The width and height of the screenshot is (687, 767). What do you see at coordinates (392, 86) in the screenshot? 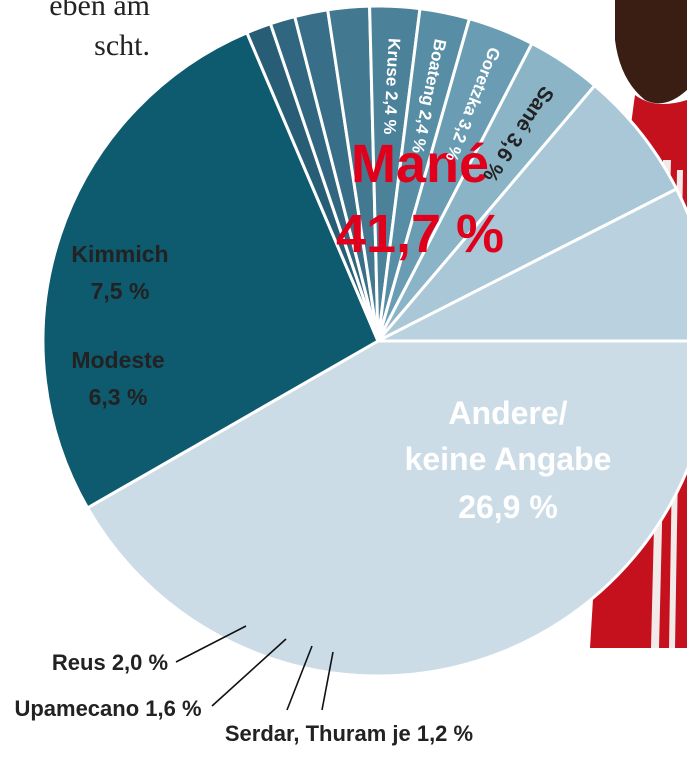
I see `label-kruse: Kruse 2,4 %` at bounding box center [392, 86].